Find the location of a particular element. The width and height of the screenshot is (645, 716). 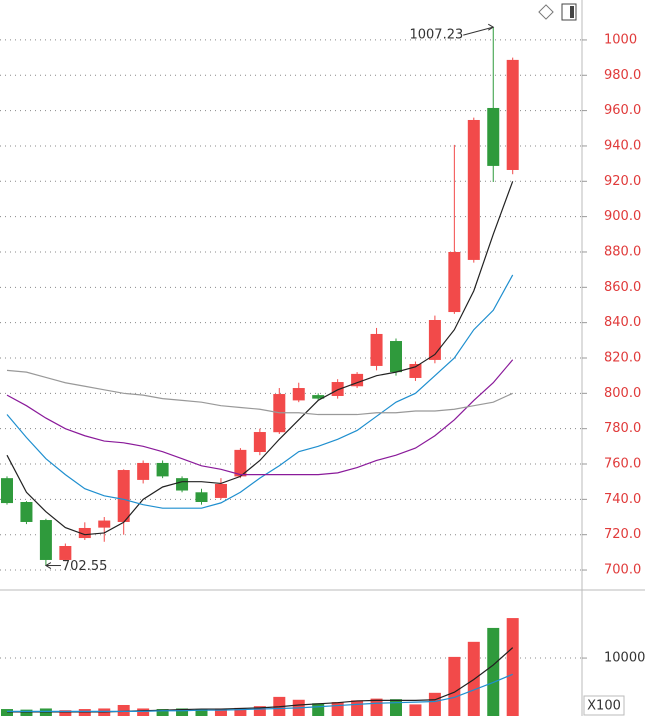

y-tick-label: 700.0 is located at coordinates (622, 570).